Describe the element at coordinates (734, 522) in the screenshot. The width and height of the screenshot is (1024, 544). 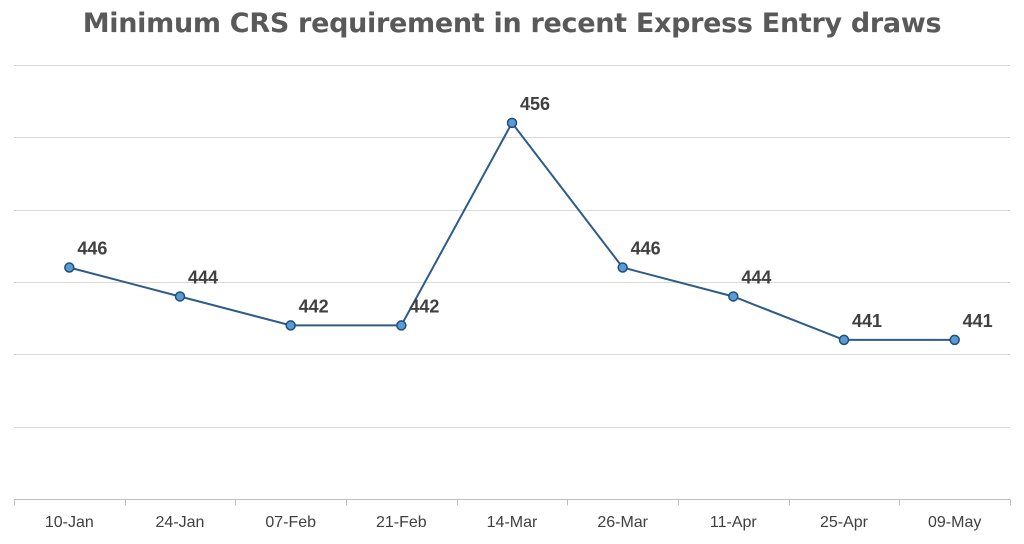
I see `x-tick-label: 11-Apr` at that location.